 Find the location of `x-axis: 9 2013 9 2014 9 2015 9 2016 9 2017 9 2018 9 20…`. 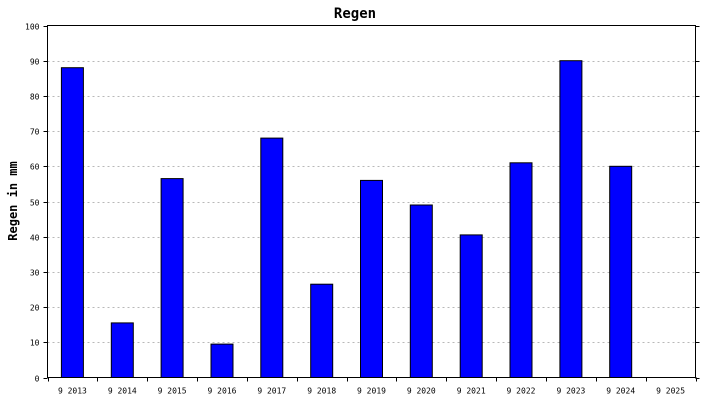

x-axis: 9 2013 9 2014 9 2015 9 2016 9 2017 9 2018 9 20… is located at coordinates (372, 386).